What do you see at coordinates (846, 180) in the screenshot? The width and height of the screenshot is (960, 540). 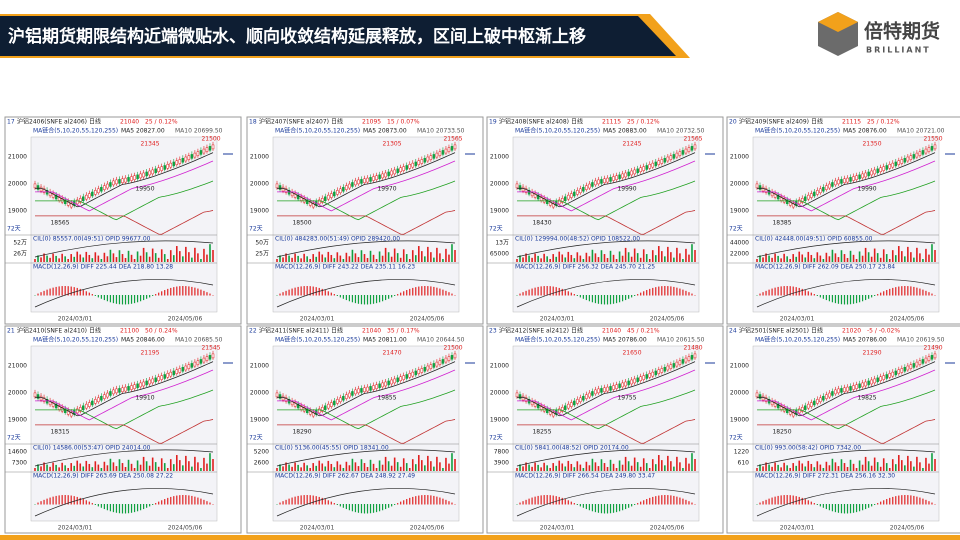 I see `ma-line` at bounding box center [846, 180].